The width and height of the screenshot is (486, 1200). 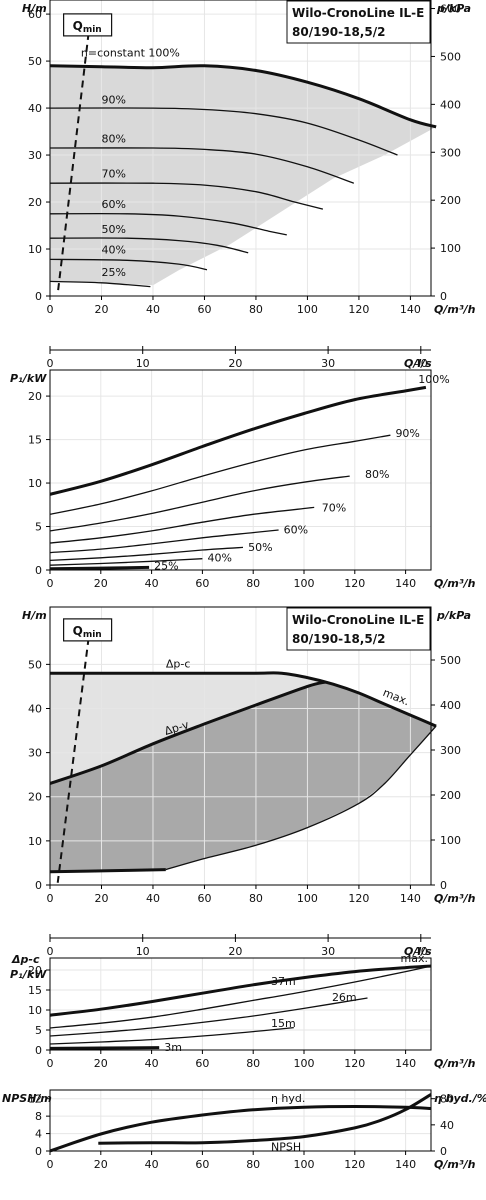 I want to click on chart-hq-speed-series-label: 80%, so click(x=113, y=138).